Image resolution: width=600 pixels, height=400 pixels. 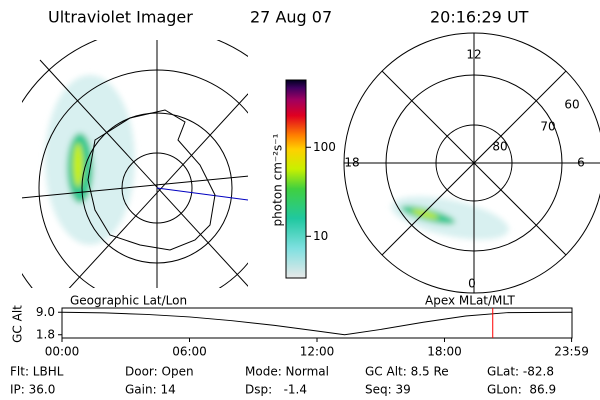 What do you see at coordinates (351, 163) in the screenshot?
I see `mlt-label: 18` at bounding box center [351, 163].